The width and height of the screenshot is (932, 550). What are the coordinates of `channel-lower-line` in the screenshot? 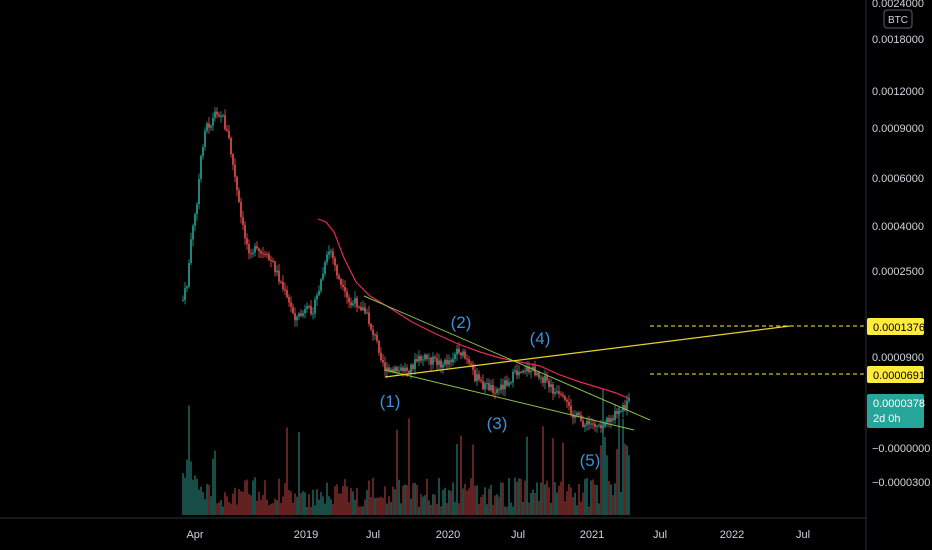 It's located at (509, 400).